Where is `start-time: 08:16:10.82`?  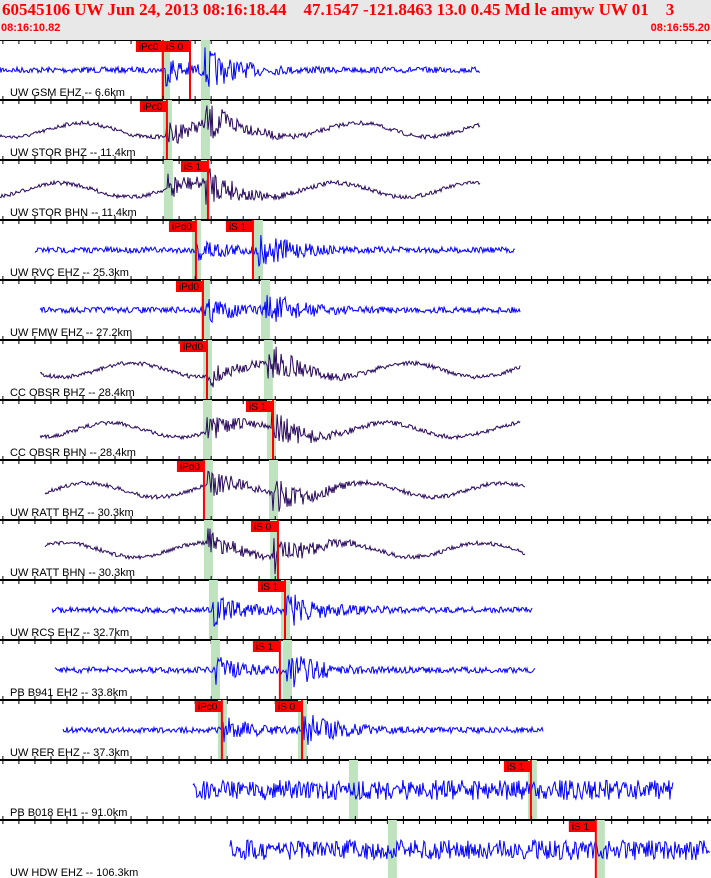
start-time: 08:16:10.82 is located at coordinates (31, 28).